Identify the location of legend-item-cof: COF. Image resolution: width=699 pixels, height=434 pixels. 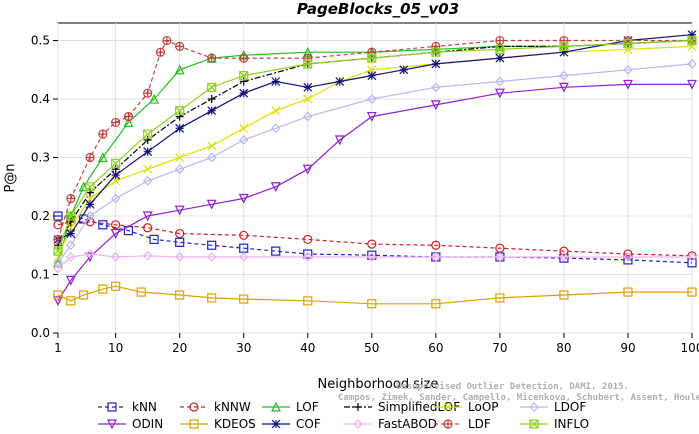
(291, 424).